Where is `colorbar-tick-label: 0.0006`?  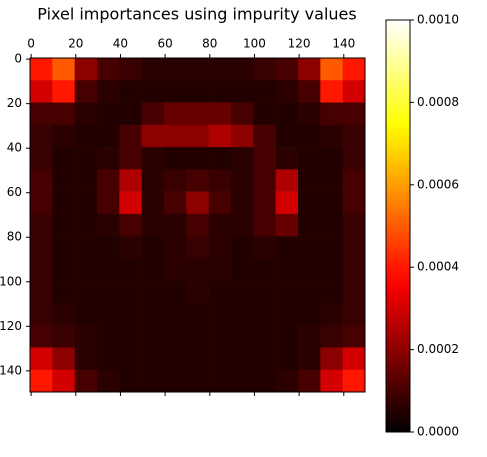
colorbar-tick-label: 0.0006 is located at coordinates (438, 184).